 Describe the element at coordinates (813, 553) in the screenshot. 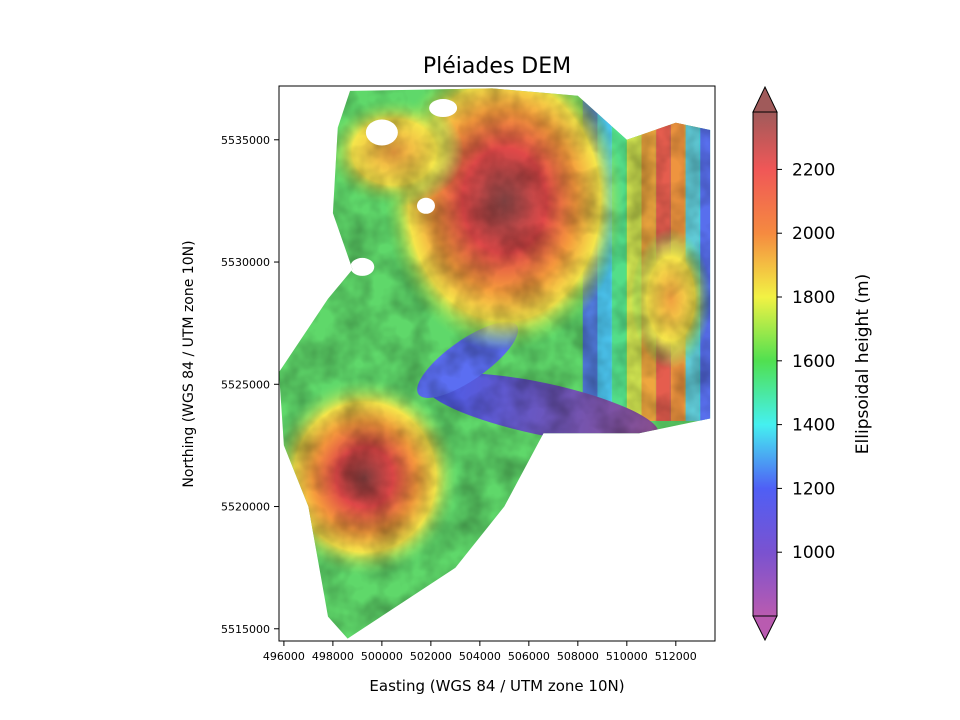

I see `colorbar-tick-label: 1000` at that location.